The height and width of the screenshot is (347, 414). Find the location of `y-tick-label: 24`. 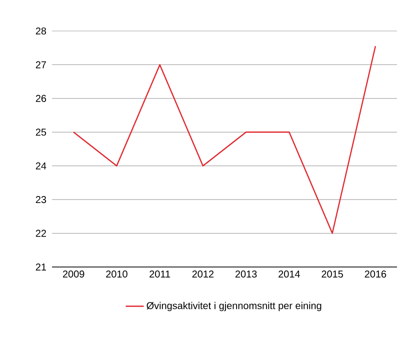

y-tick-label: 24 is located at coordinates (41, 166).